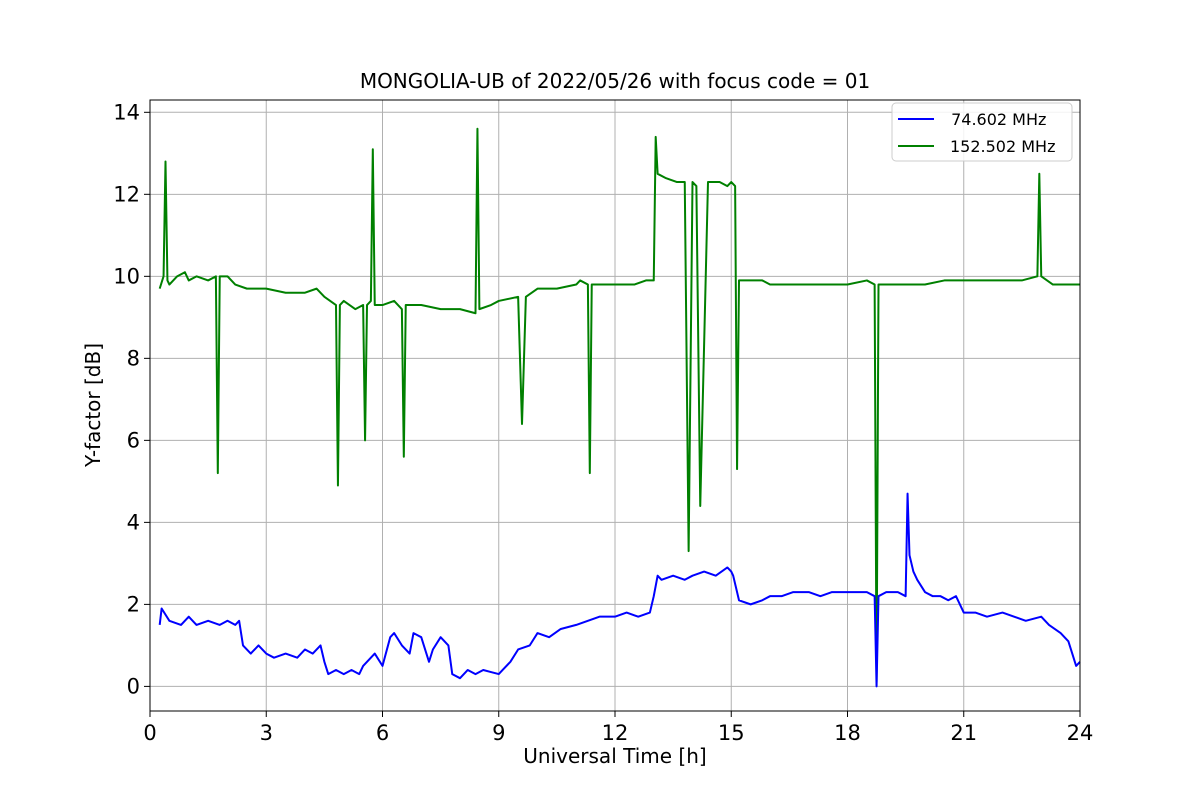 Image resolution: width=1200 pixels, height=800 pixels. I want to click on x-tick-label: 3, so click(266, 733).